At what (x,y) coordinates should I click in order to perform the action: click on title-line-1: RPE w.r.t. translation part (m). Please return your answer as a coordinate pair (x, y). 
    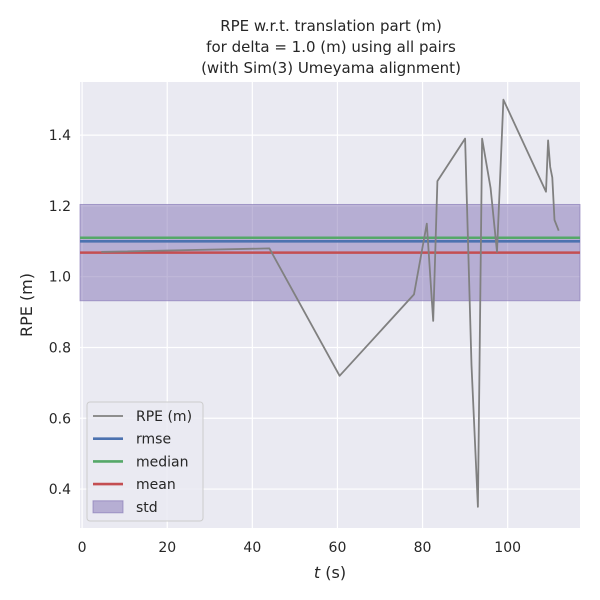
    Looking at the image, I should click on (331, 26).